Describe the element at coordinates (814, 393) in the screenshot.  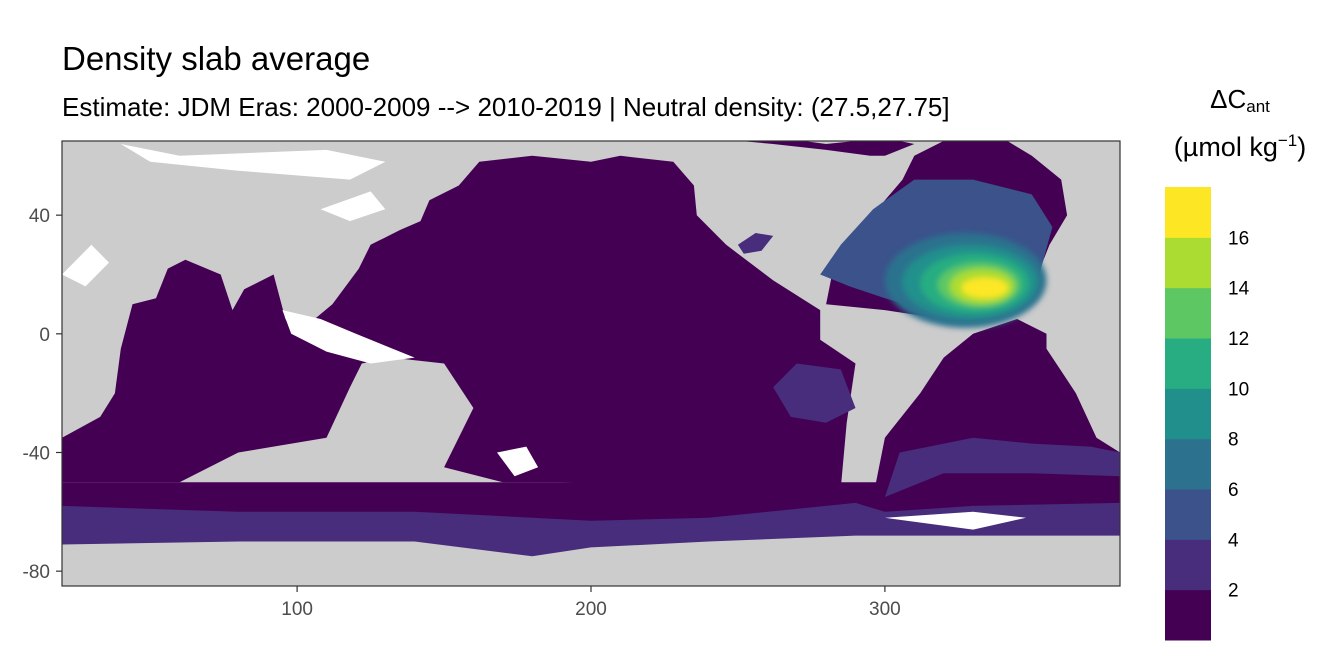
I see `south-pacific-patch` at that location.